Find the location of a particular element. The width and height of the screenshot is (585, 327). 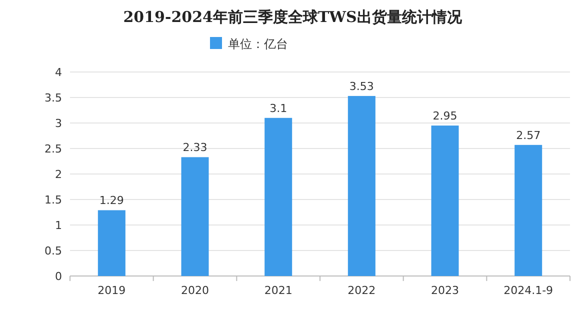

data-label: 1.29 is located at coordinates (111, 201).